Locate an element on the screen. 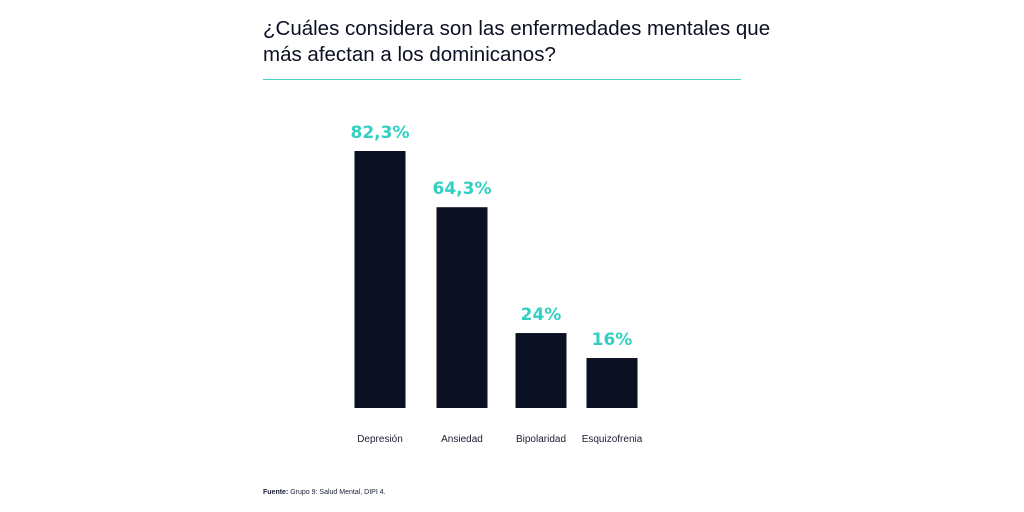 The height and width of the screenshot is (512, 1024). category-label-1: Depresión is located at coordinates (380, 439).